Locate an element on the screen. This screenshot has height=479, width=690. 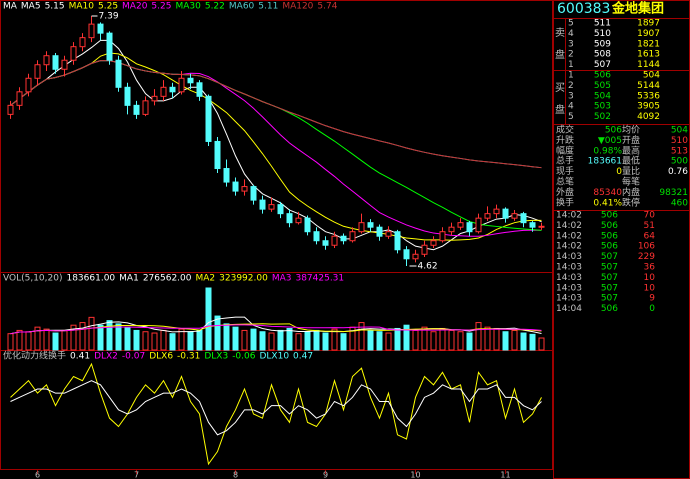
stat-label: 最低 is located at coordinates (631, 161).